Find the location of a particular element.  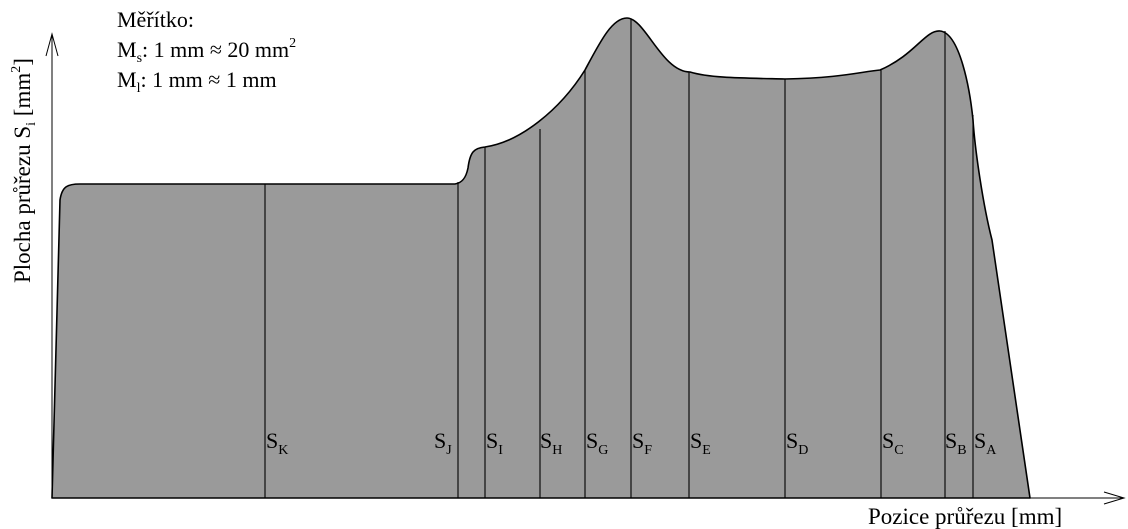

section-label-a: SA is located at coordinates (985, 443).